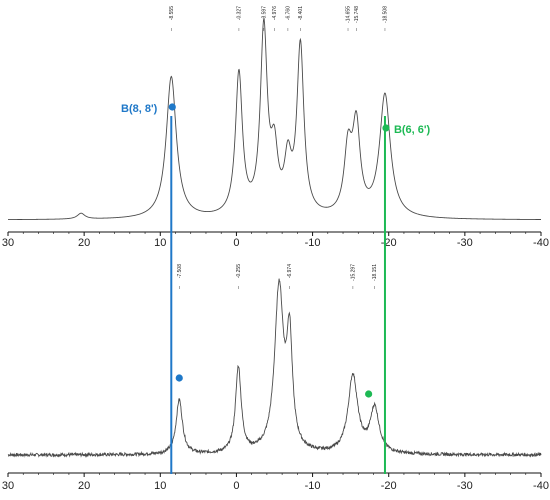  What do you see at coordinates (290, 271) in the screenshot?
I see `peak-label: -6.974` at bounding box center [290, 271].